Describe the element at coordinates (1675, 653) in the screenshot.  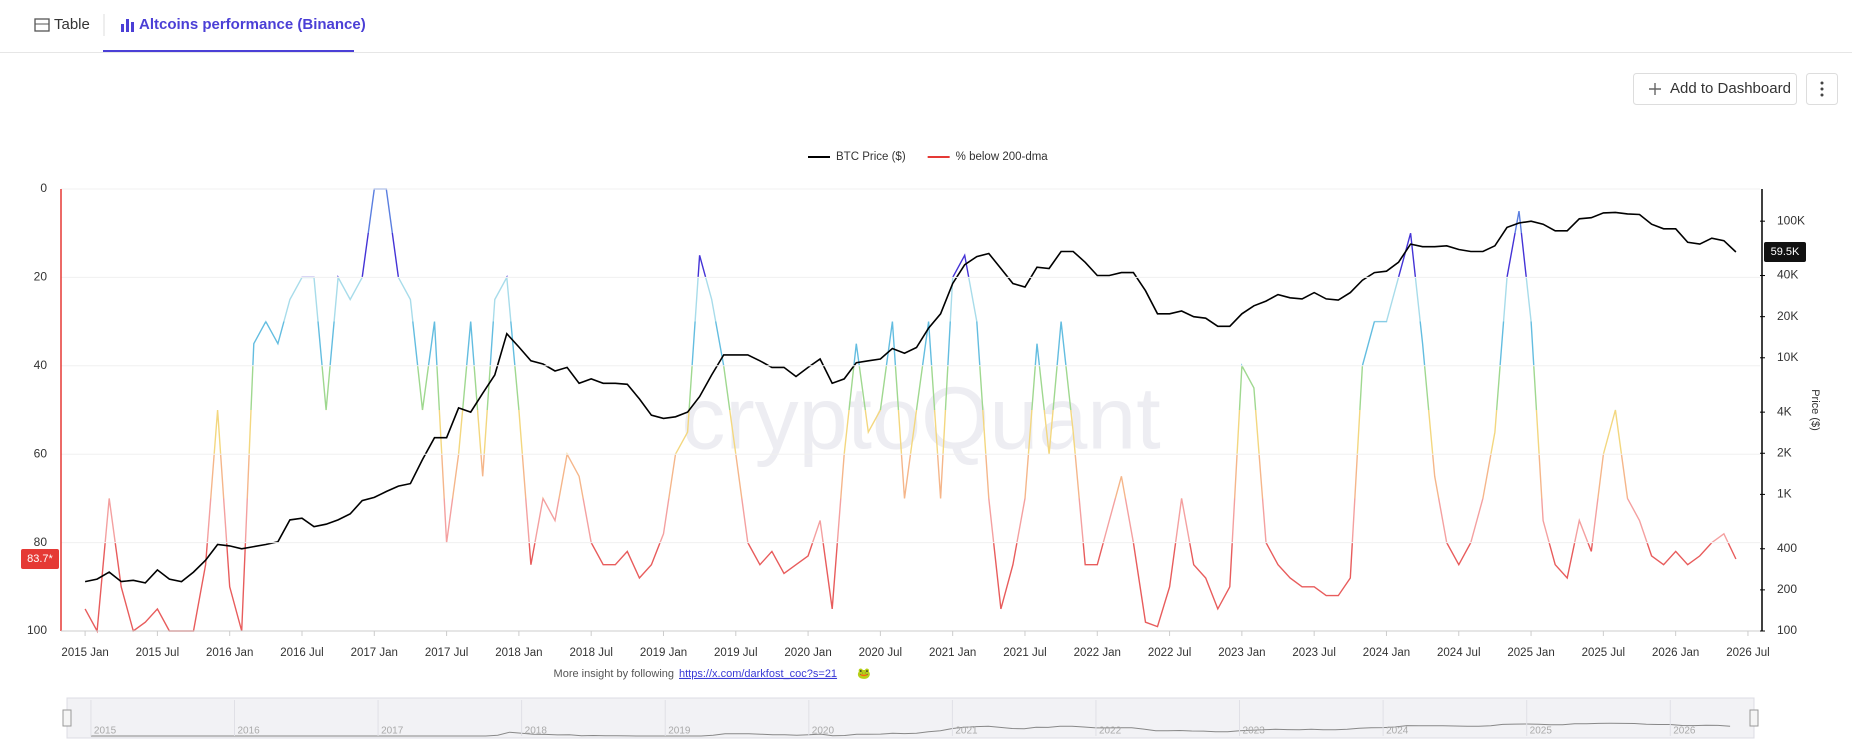
I see `x-tick-label: 2026 Jan` at that location.